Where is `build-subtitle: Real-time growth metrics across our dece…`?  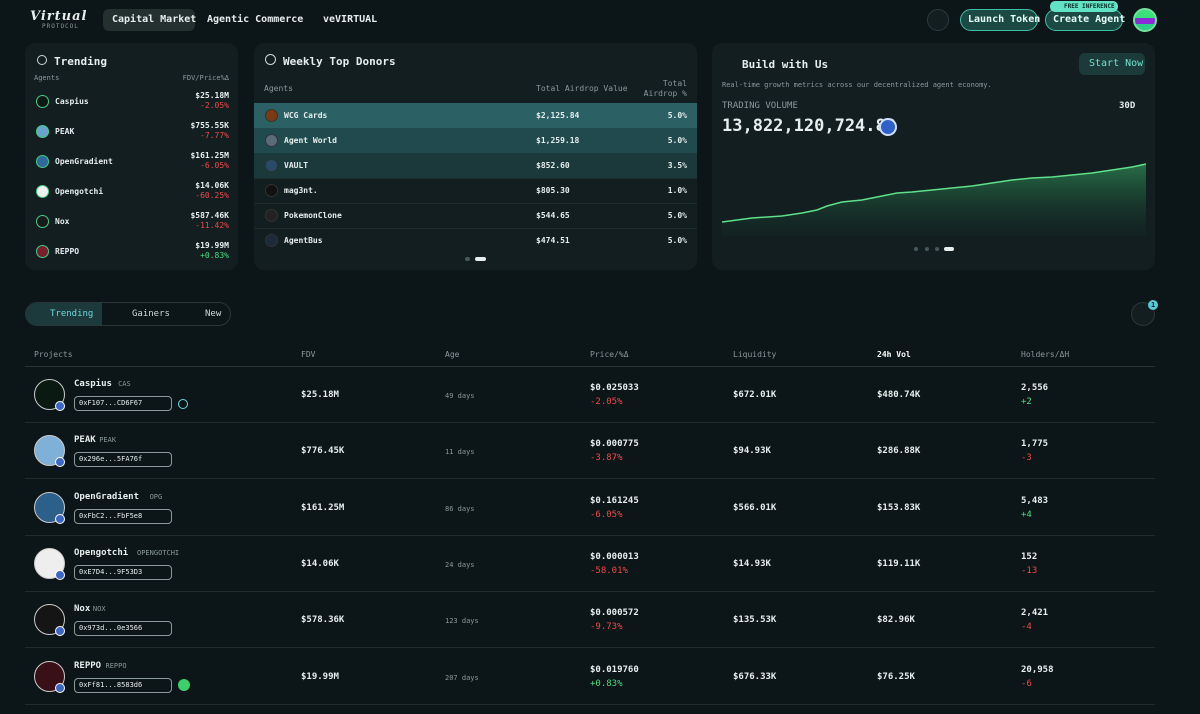 build-subtitle: Real-time growth metrics across our dece… is located at coordinates (857, 85).